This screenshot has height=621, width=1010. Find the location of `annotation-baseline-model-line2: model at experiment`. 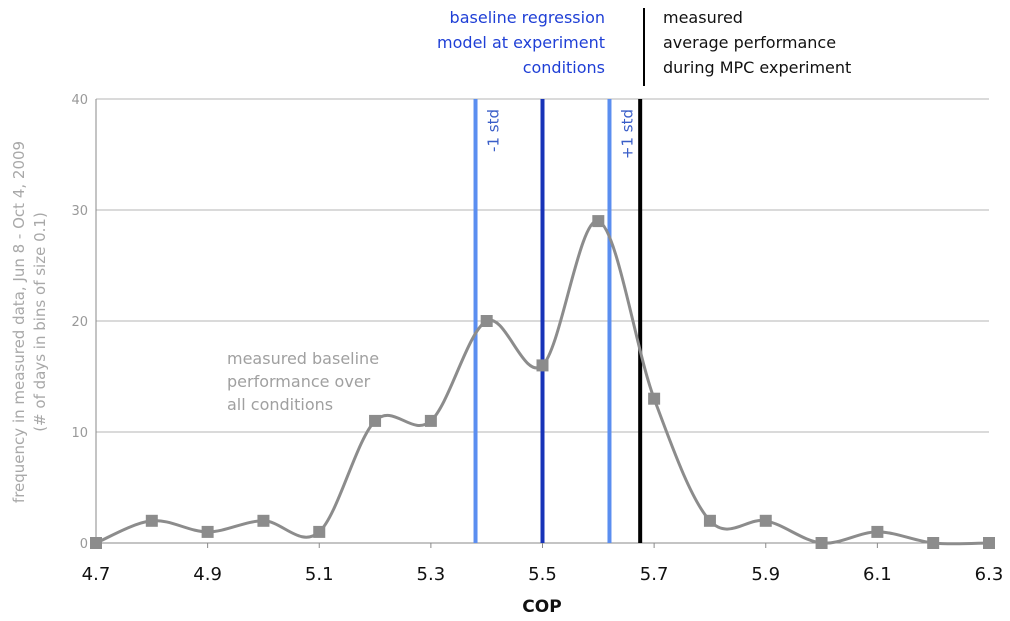

annotation-baseline-model-line2: model at experiment is located at coordinates (521, 42).